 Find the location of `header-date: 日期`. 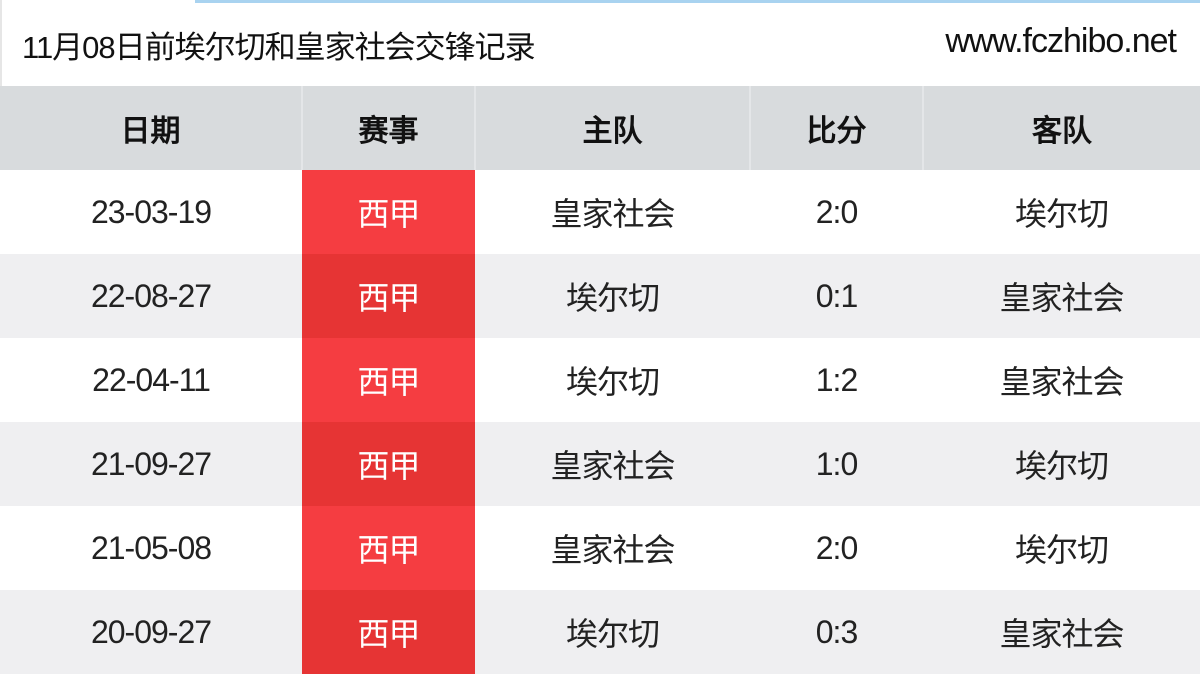

header-date: 日期 is located at coordinates (151, 128).